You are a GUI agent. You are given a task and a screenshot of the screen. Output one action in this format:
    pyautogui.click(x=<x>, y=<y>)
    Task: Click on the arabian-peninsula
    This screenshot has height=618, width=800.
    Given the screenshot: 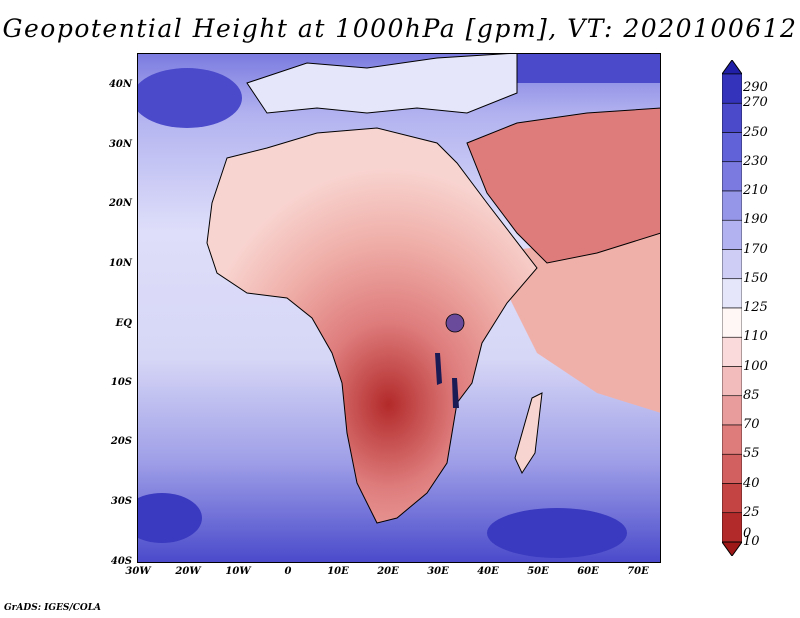 What is the action you would take?
    pyautogui.click(x=563, y=185)
    